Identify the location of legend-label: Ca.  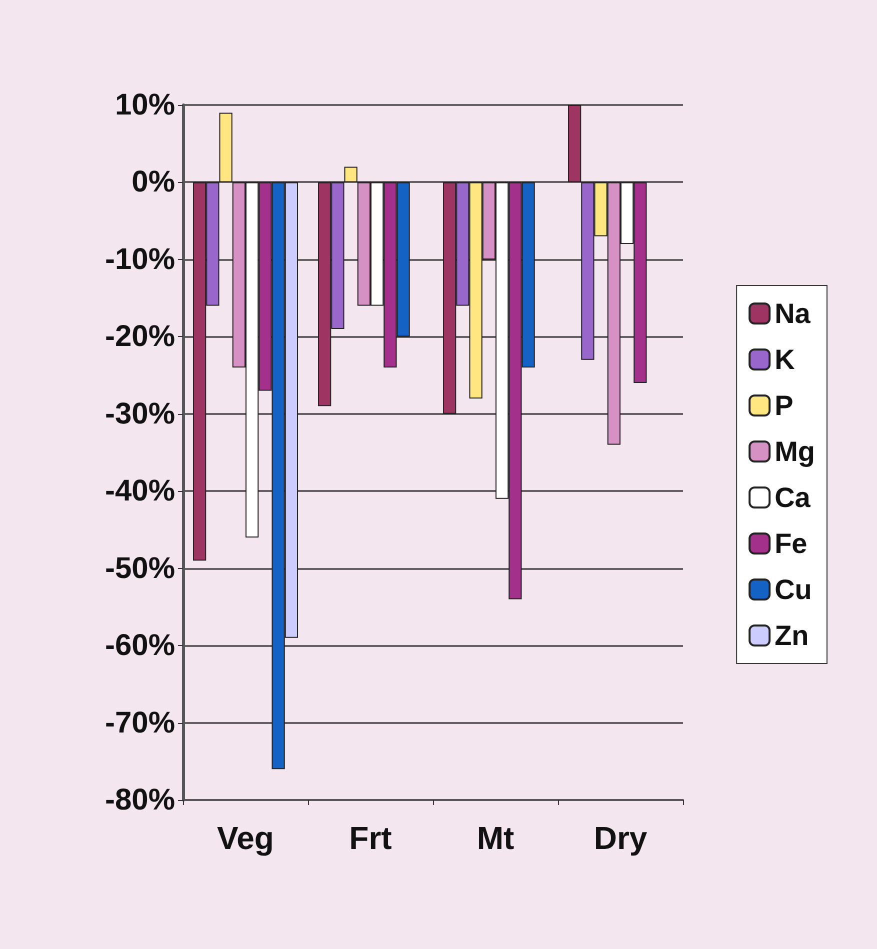
(792, 497).